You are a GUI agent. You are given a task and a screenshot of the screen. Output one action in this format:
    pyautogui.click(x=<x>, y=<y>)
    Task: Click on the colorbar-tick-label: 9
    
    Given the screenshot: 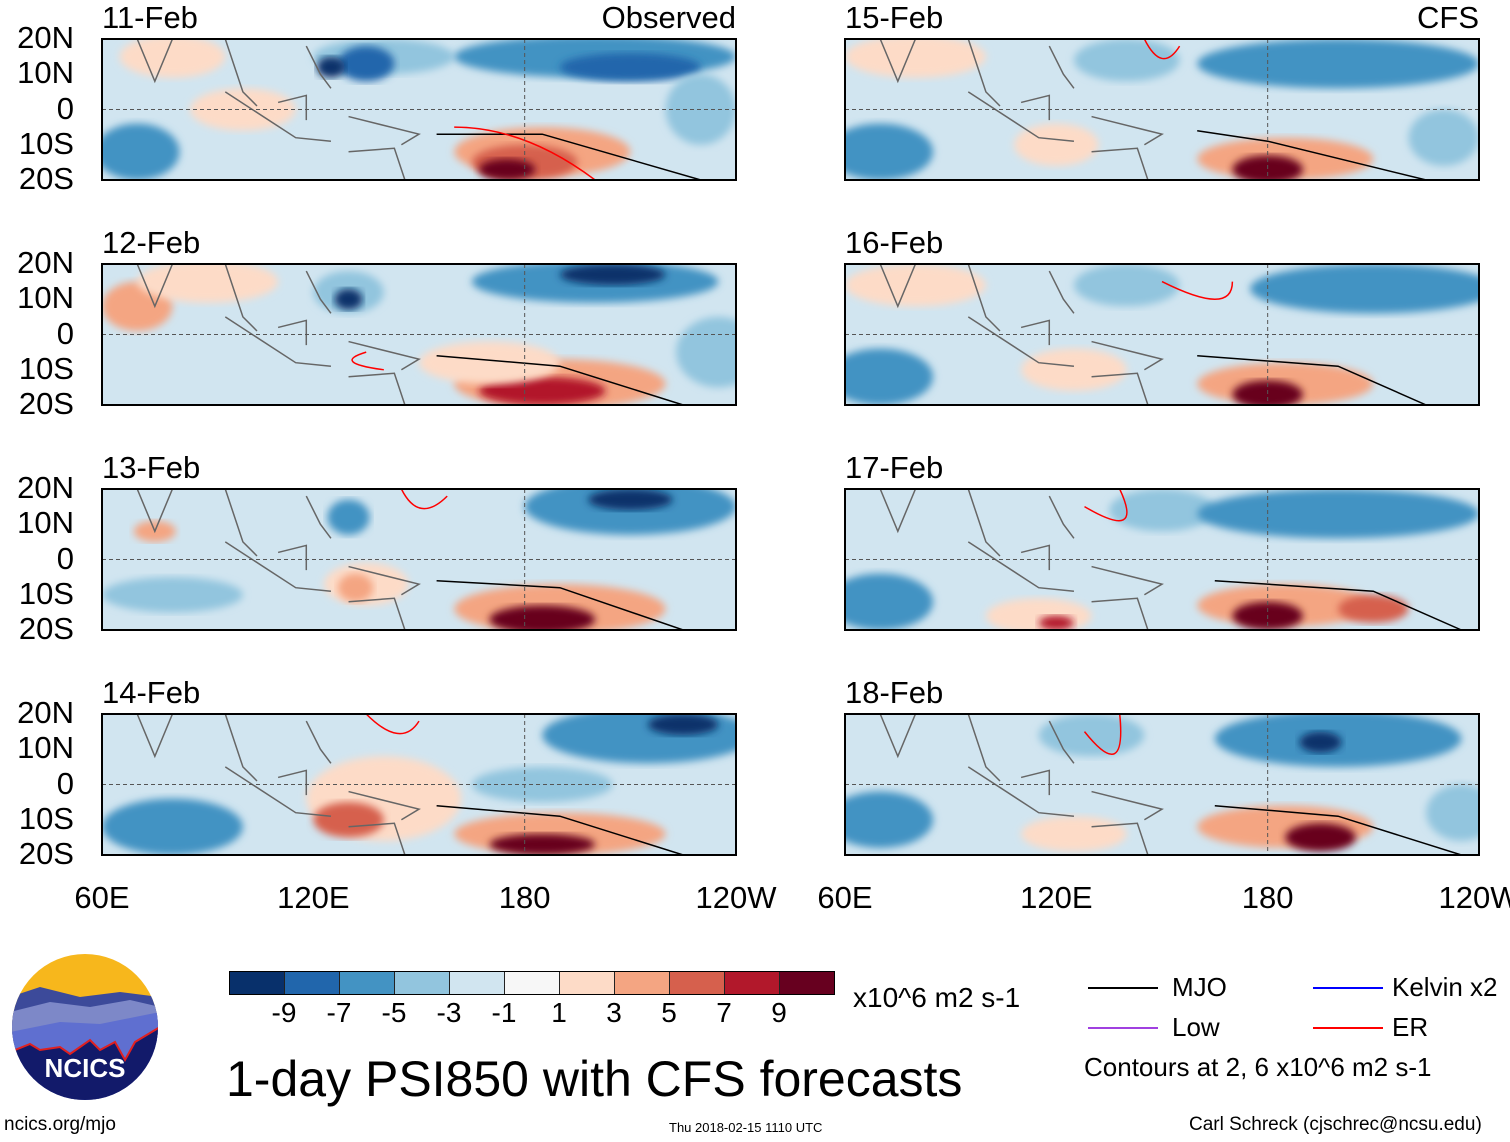 What is the action you would take?
    pyautogui.click(x=779, y=1012)
    